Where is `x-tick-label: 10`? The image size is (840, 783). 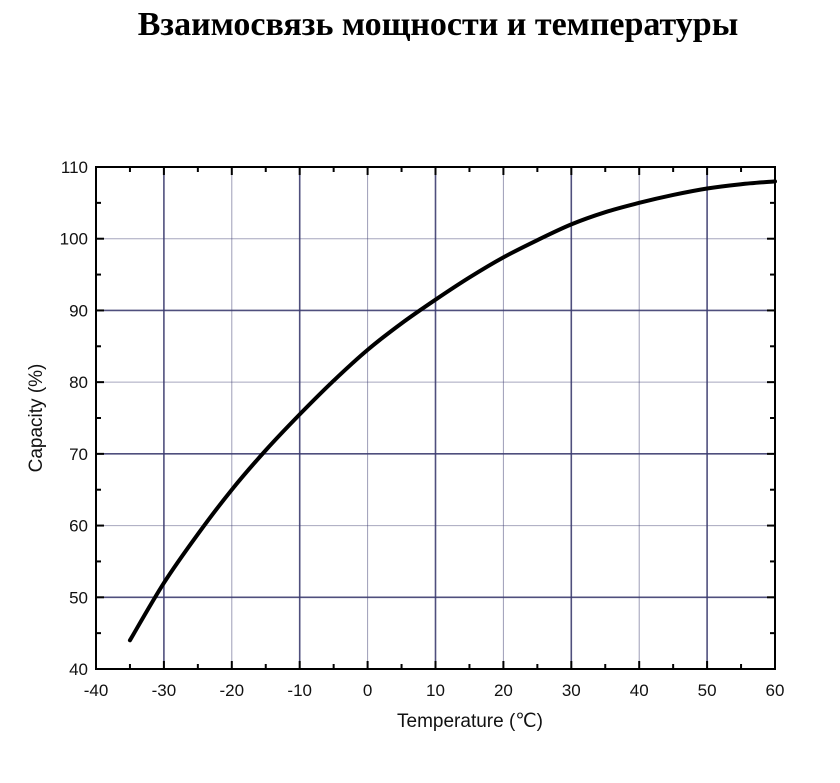 x-tick-label: 10 is located at coordinates (435, 690).